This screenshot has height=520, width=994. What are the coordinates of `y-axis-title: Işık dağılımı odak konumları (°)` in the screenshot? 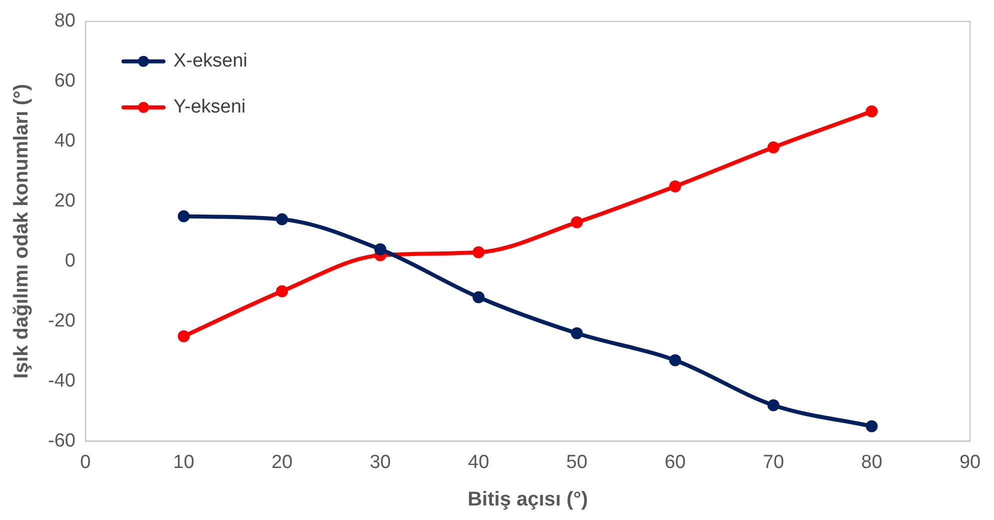 It's located at (21, 231).